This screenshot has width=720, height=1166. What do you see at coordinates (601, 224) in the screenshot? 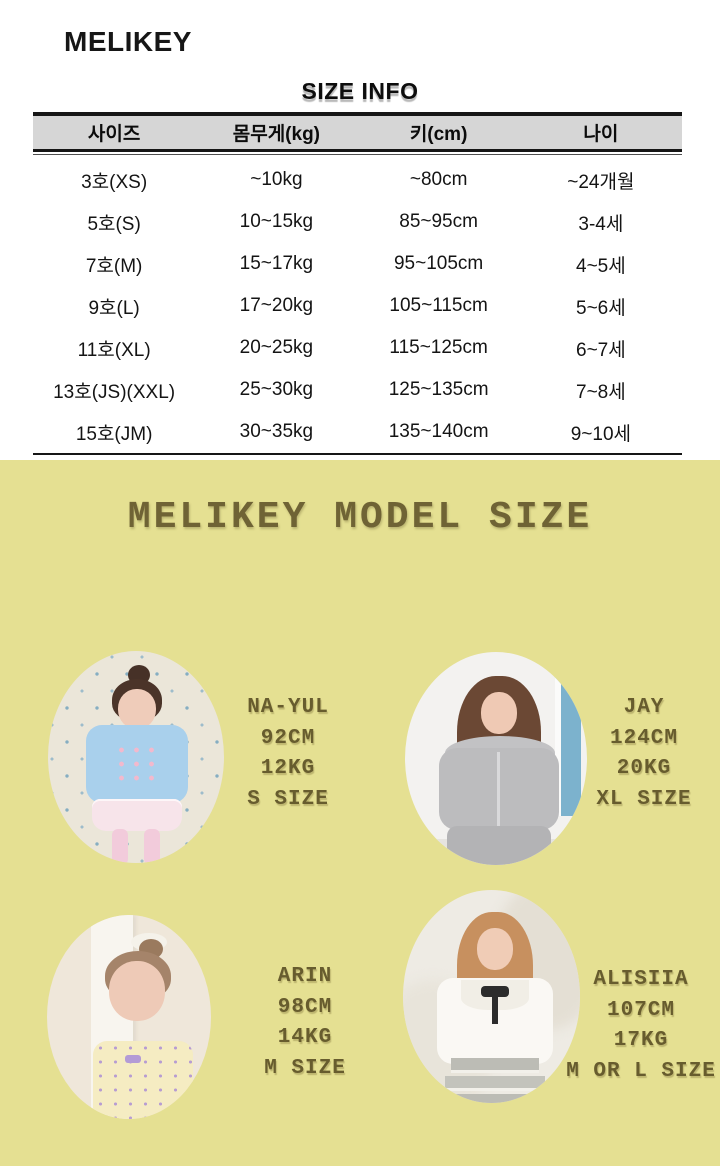
I see `table-cell: 3-4세` at bounding box center [601, 224].